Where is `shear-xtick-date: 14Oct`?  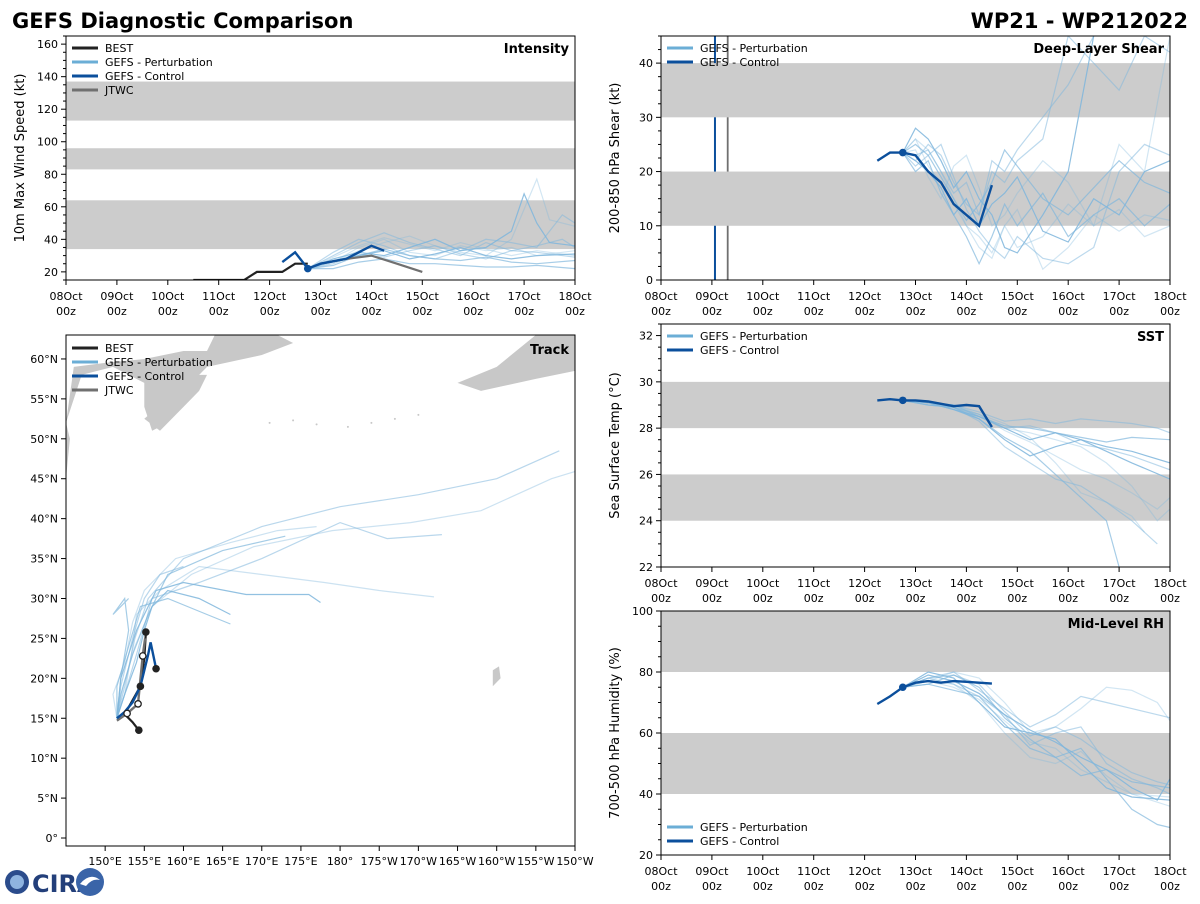
shear-xtick-date: 14Oct is located at coordinates (967, 296).